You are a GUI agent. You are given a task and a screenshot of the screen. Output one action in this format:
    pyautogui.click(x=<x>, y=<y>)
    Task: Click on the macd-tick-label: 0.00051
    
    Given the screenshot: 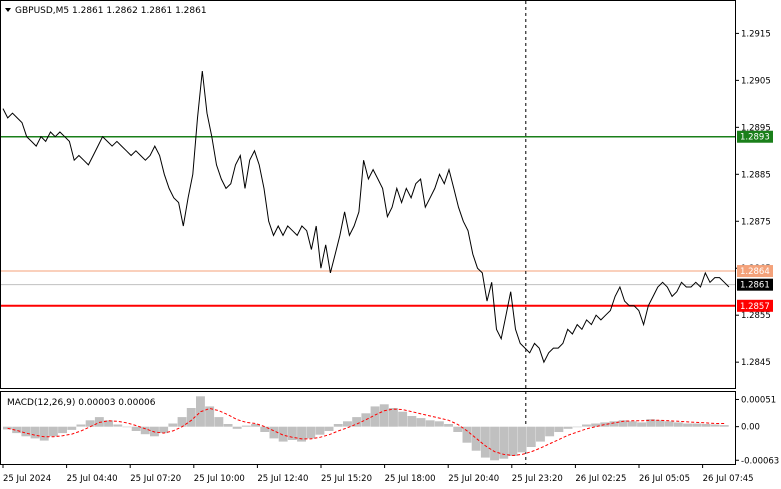 What is the action you would take?
    pyautogui.click(x=758, y=400)
    